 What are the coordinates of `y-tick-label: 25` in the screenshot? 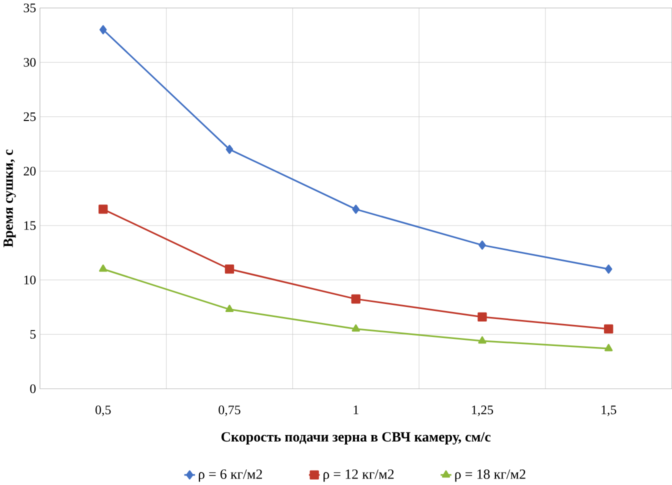 It's located at (30, 117).